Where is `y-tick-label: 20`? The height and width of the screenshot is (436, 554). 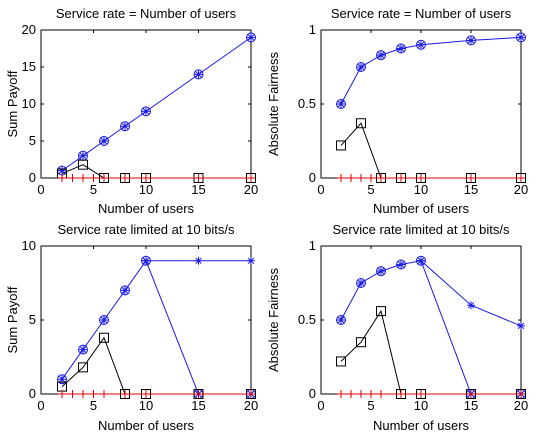
y-tick-label: 20 is located at coordinates (29, 29).